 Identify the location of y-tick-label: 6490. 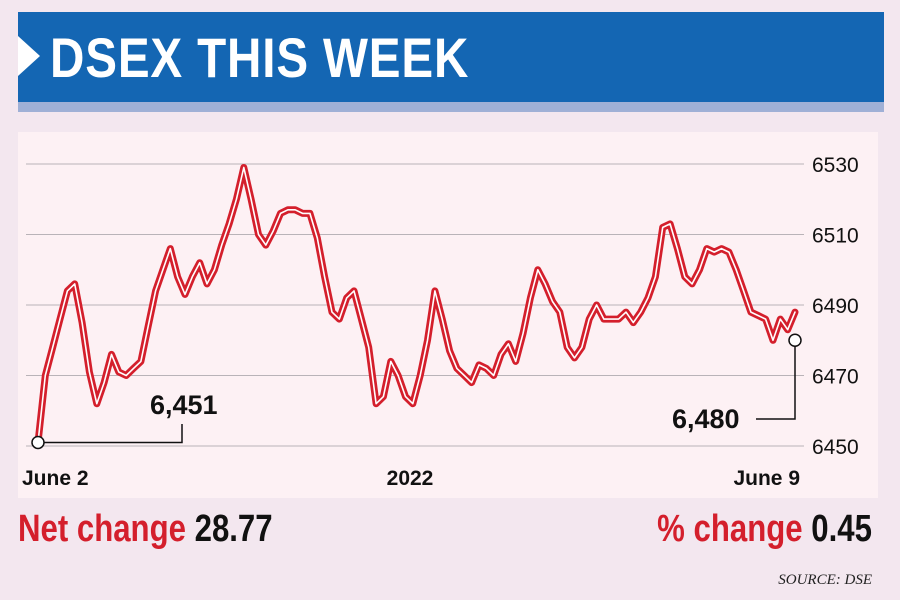
(835, 306).